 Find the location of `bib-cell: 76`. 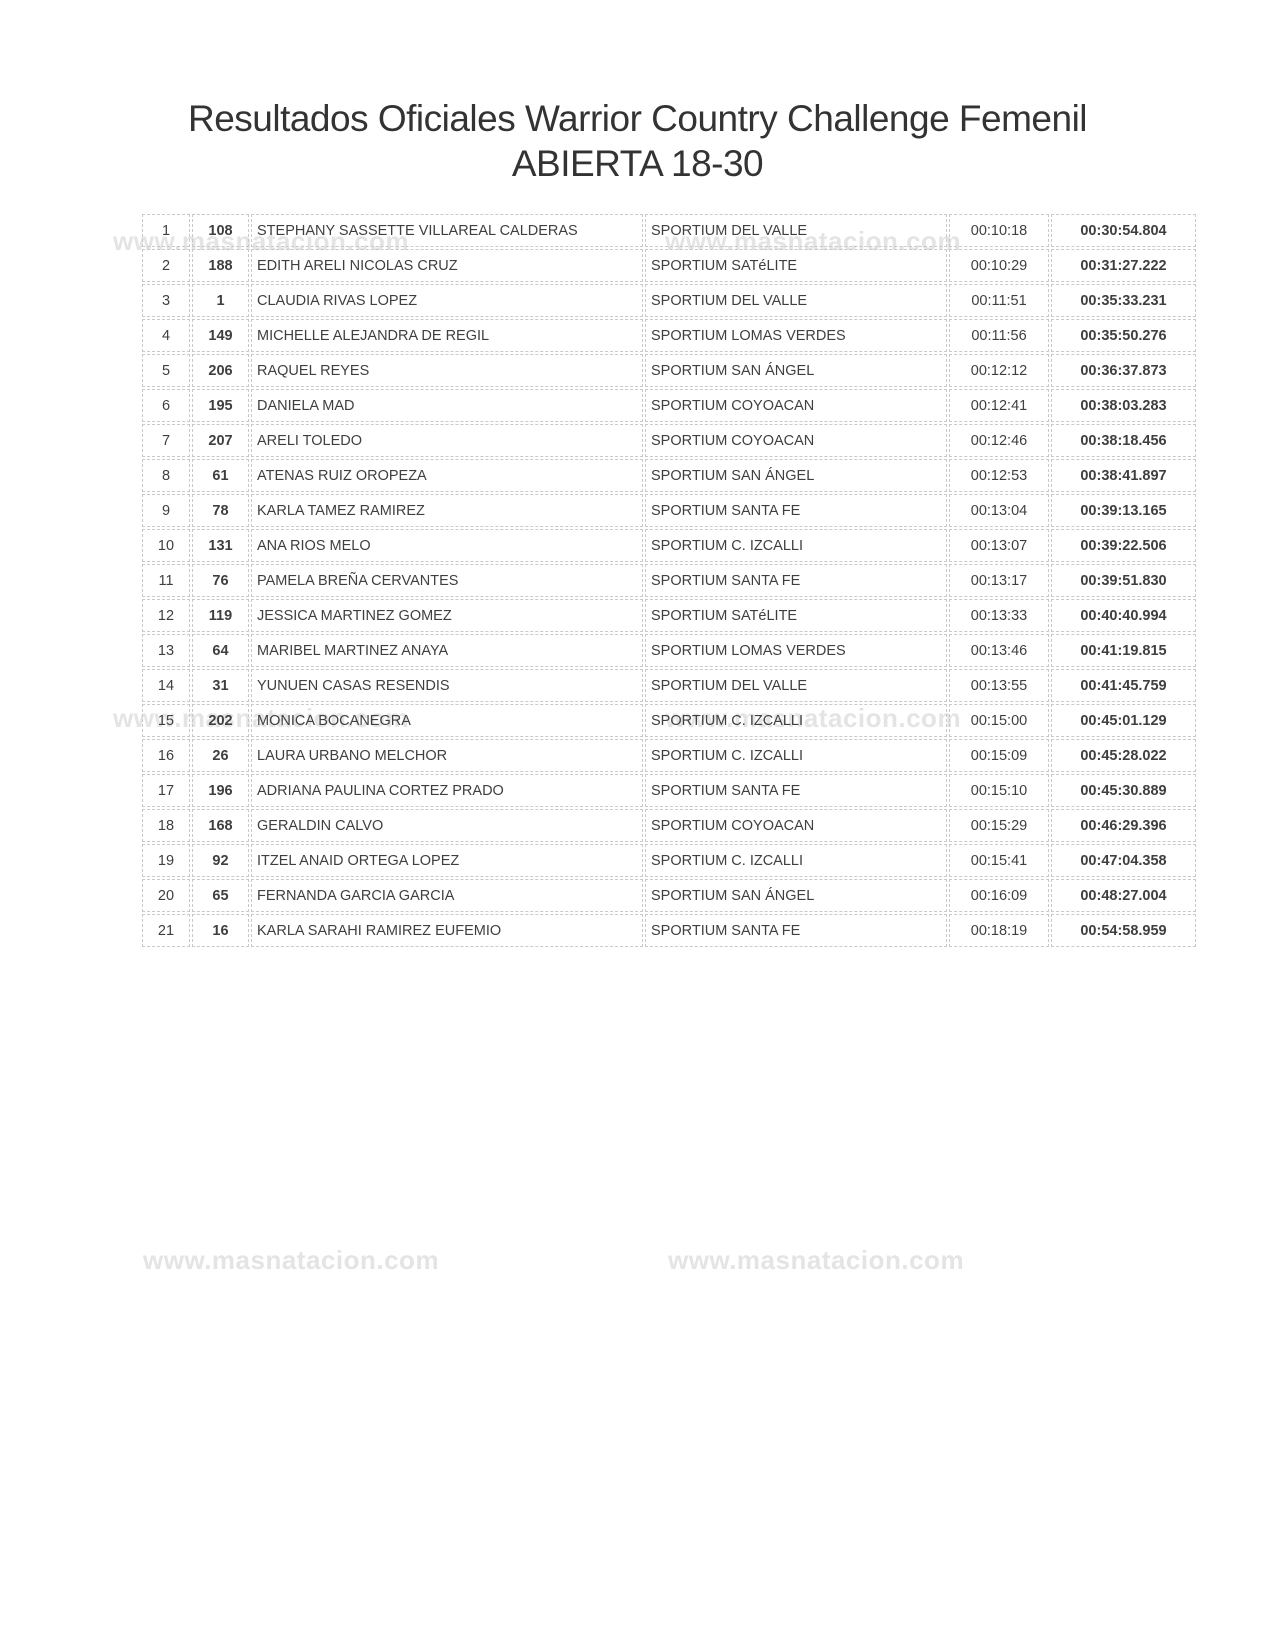

bib-cell: 76 is located at coordinates (220, 580).